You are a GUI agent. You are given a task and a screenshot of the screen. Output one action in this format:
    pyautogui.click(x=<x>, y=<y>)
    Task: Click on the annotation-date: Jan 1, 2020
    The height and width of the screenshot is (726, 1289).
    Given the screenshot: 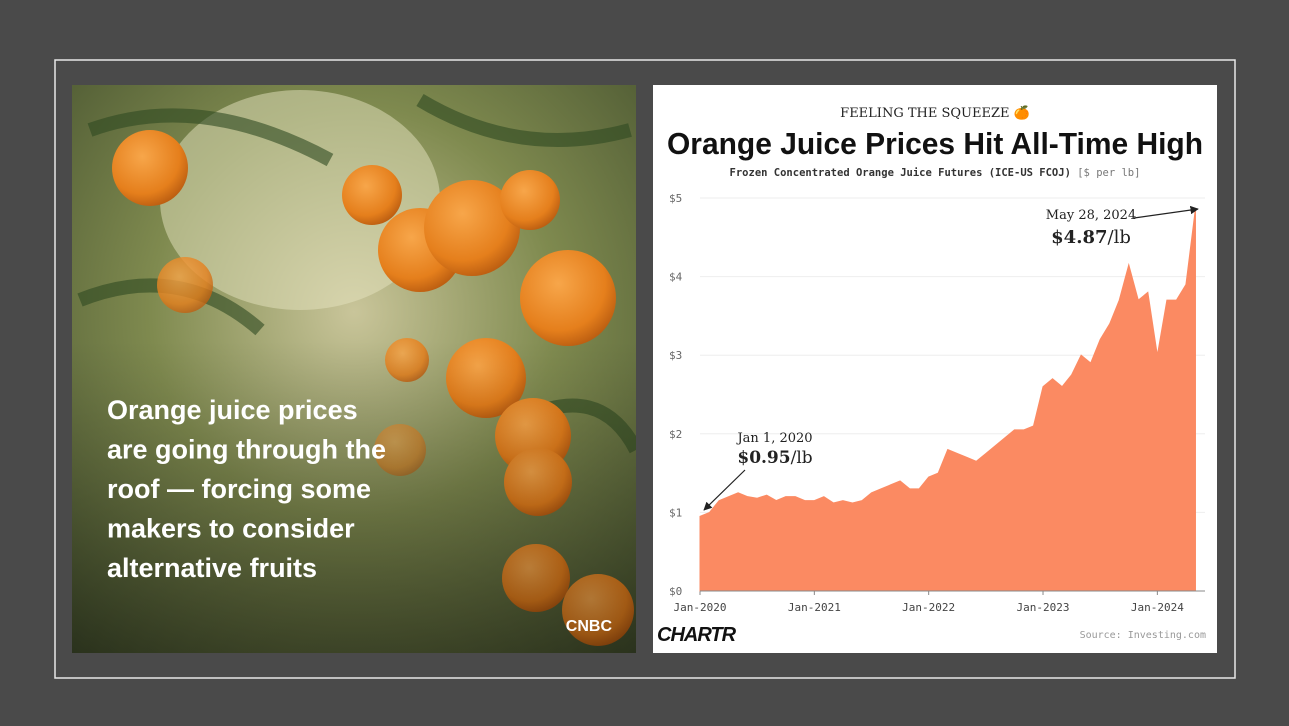 What is the action you would take?
    pyautogui.click(x=773, y=438)
    